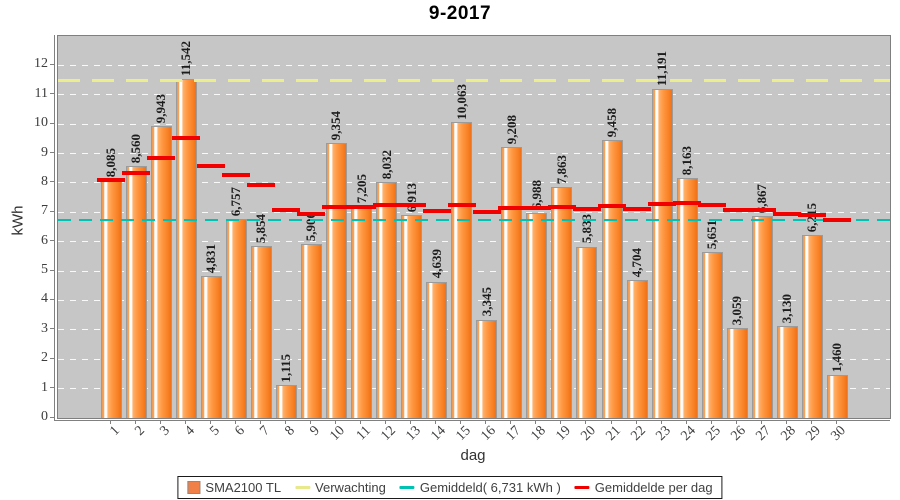 This screenshot has height=500, width=900. What do you see at coordinates (511, 130) in the screenshot?
I see `bar-value-label: 9,208` at bounding box center [511, 130].